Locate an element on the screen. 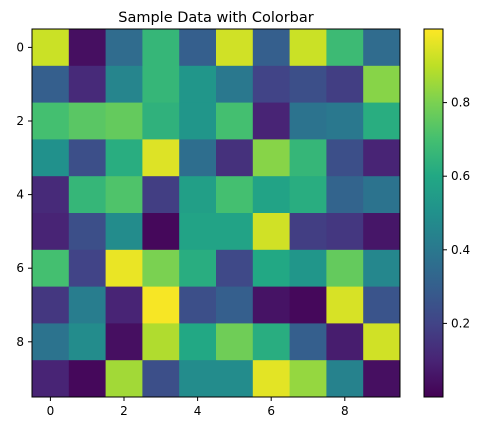  y-axis: 0 2 4 6 8 is located at coordinates (24, 194).